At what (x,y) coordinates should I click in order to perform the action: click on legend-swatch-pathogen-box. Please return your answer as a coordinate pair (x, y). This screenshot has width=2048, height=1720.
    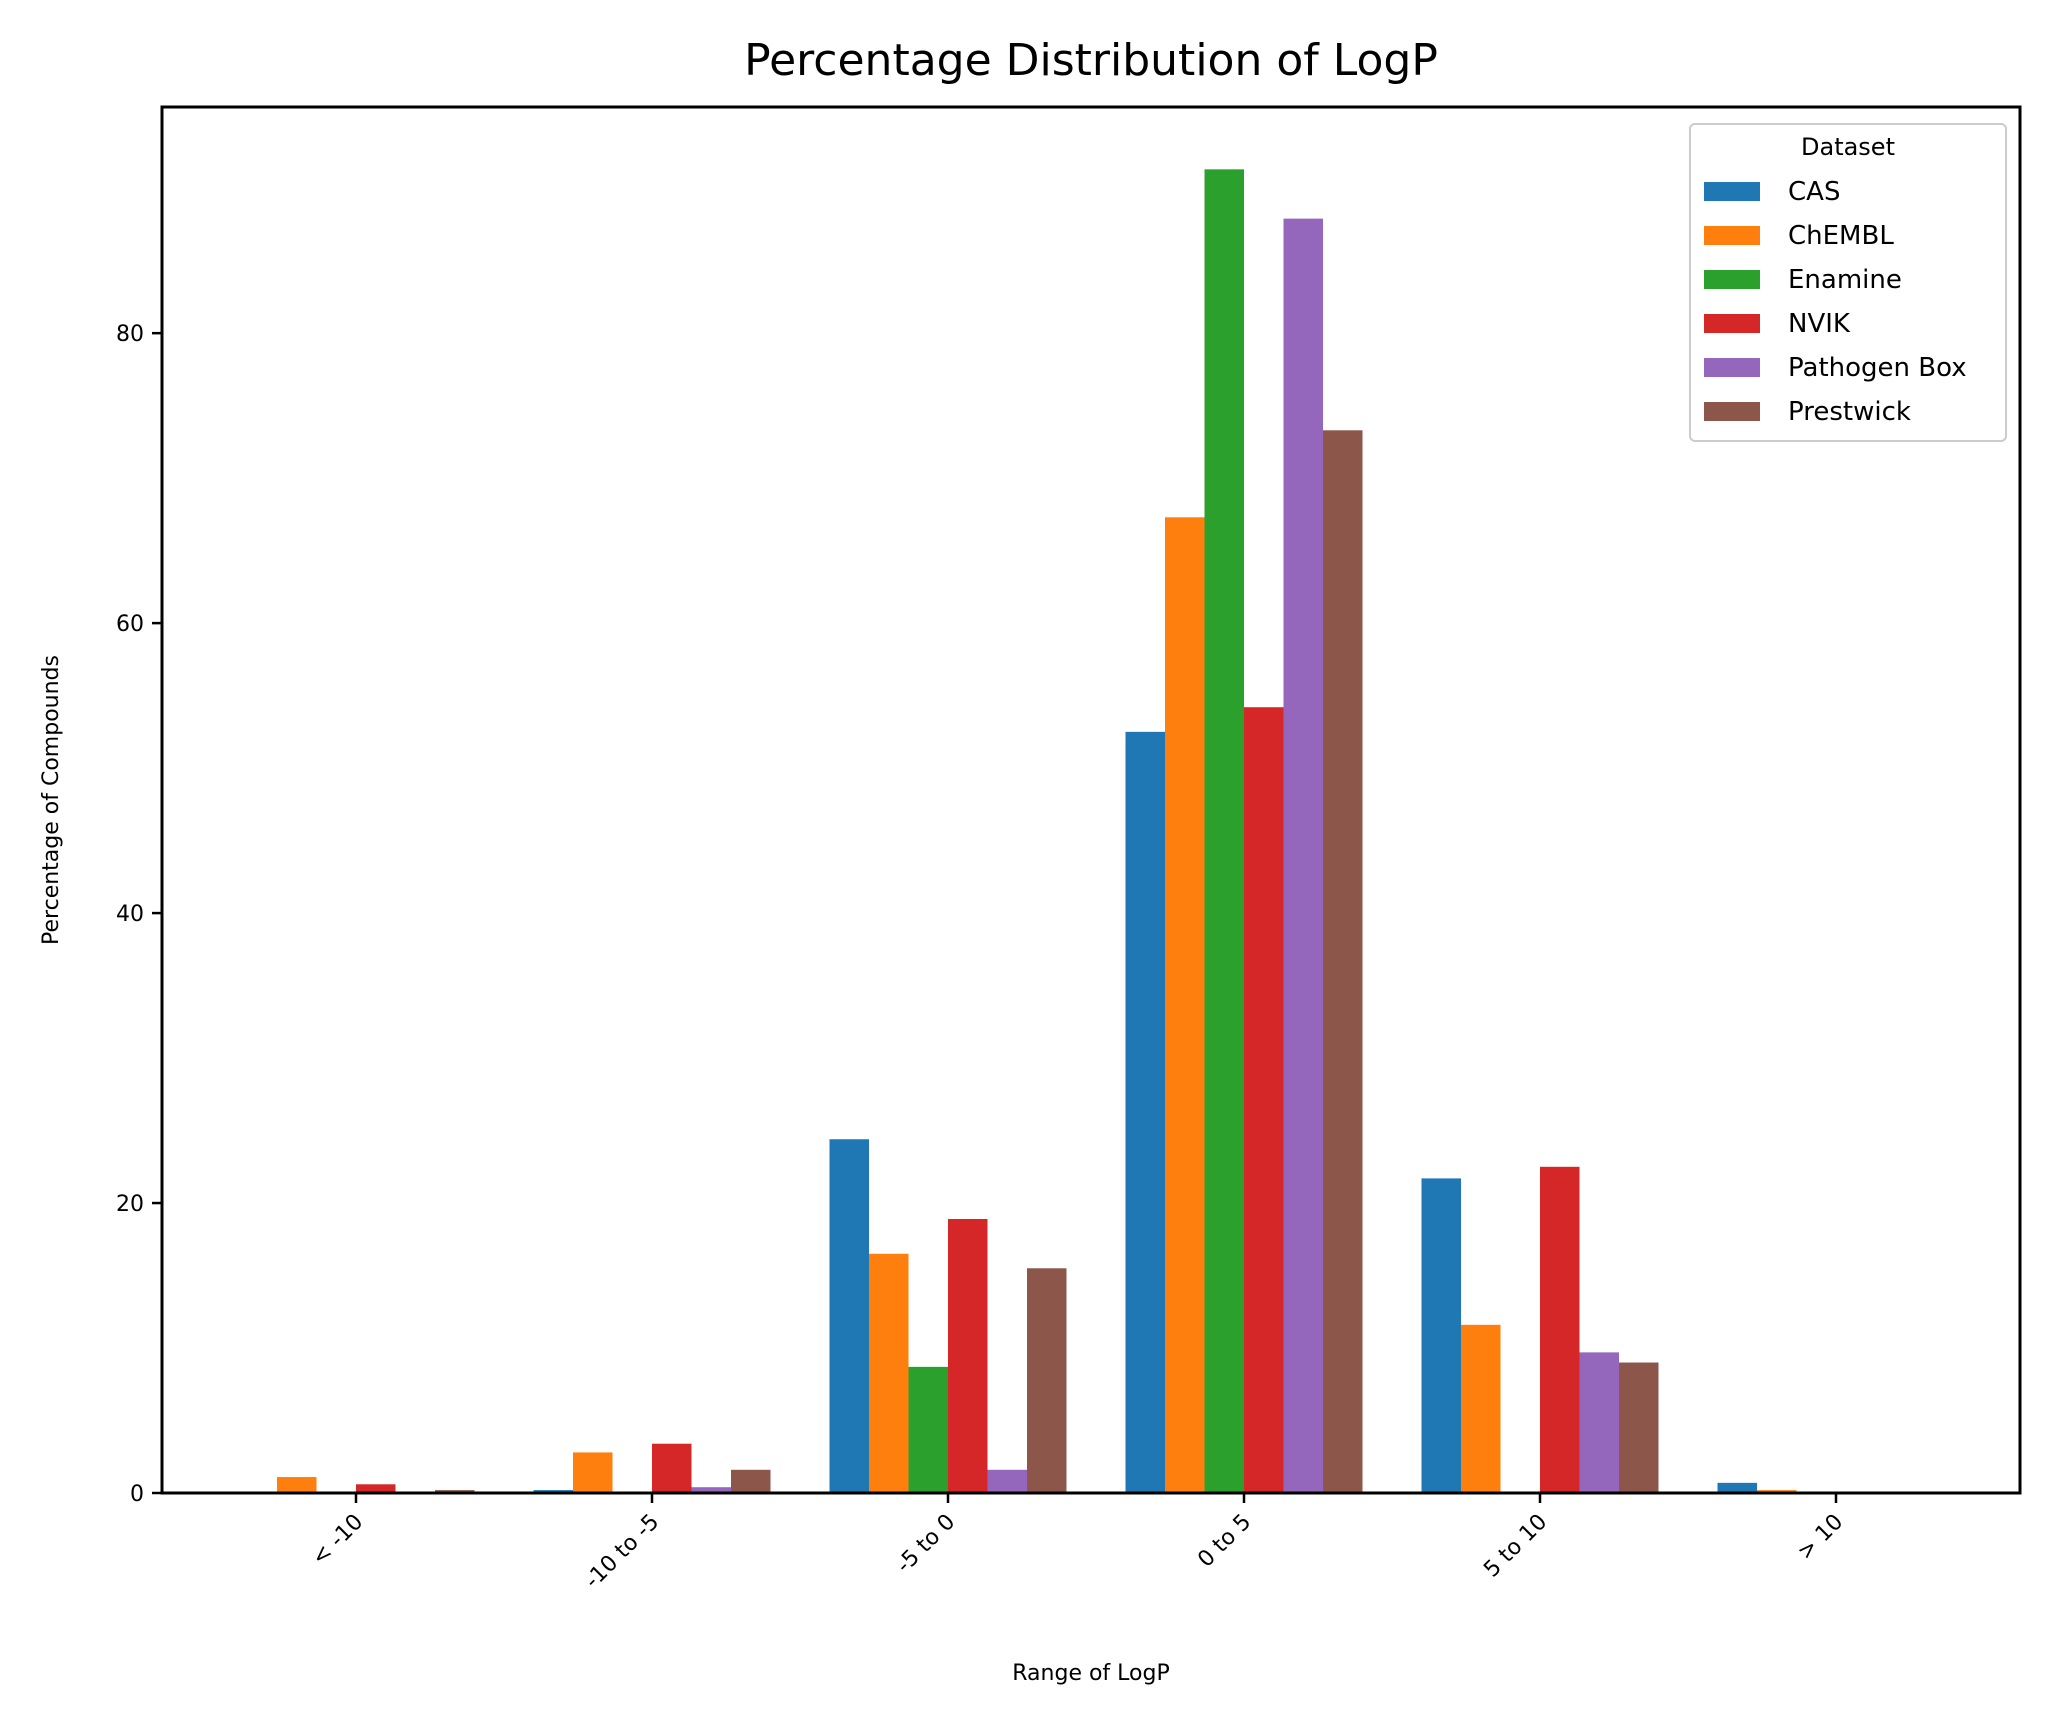
    Looking at the image, I should click on (1732, 367).